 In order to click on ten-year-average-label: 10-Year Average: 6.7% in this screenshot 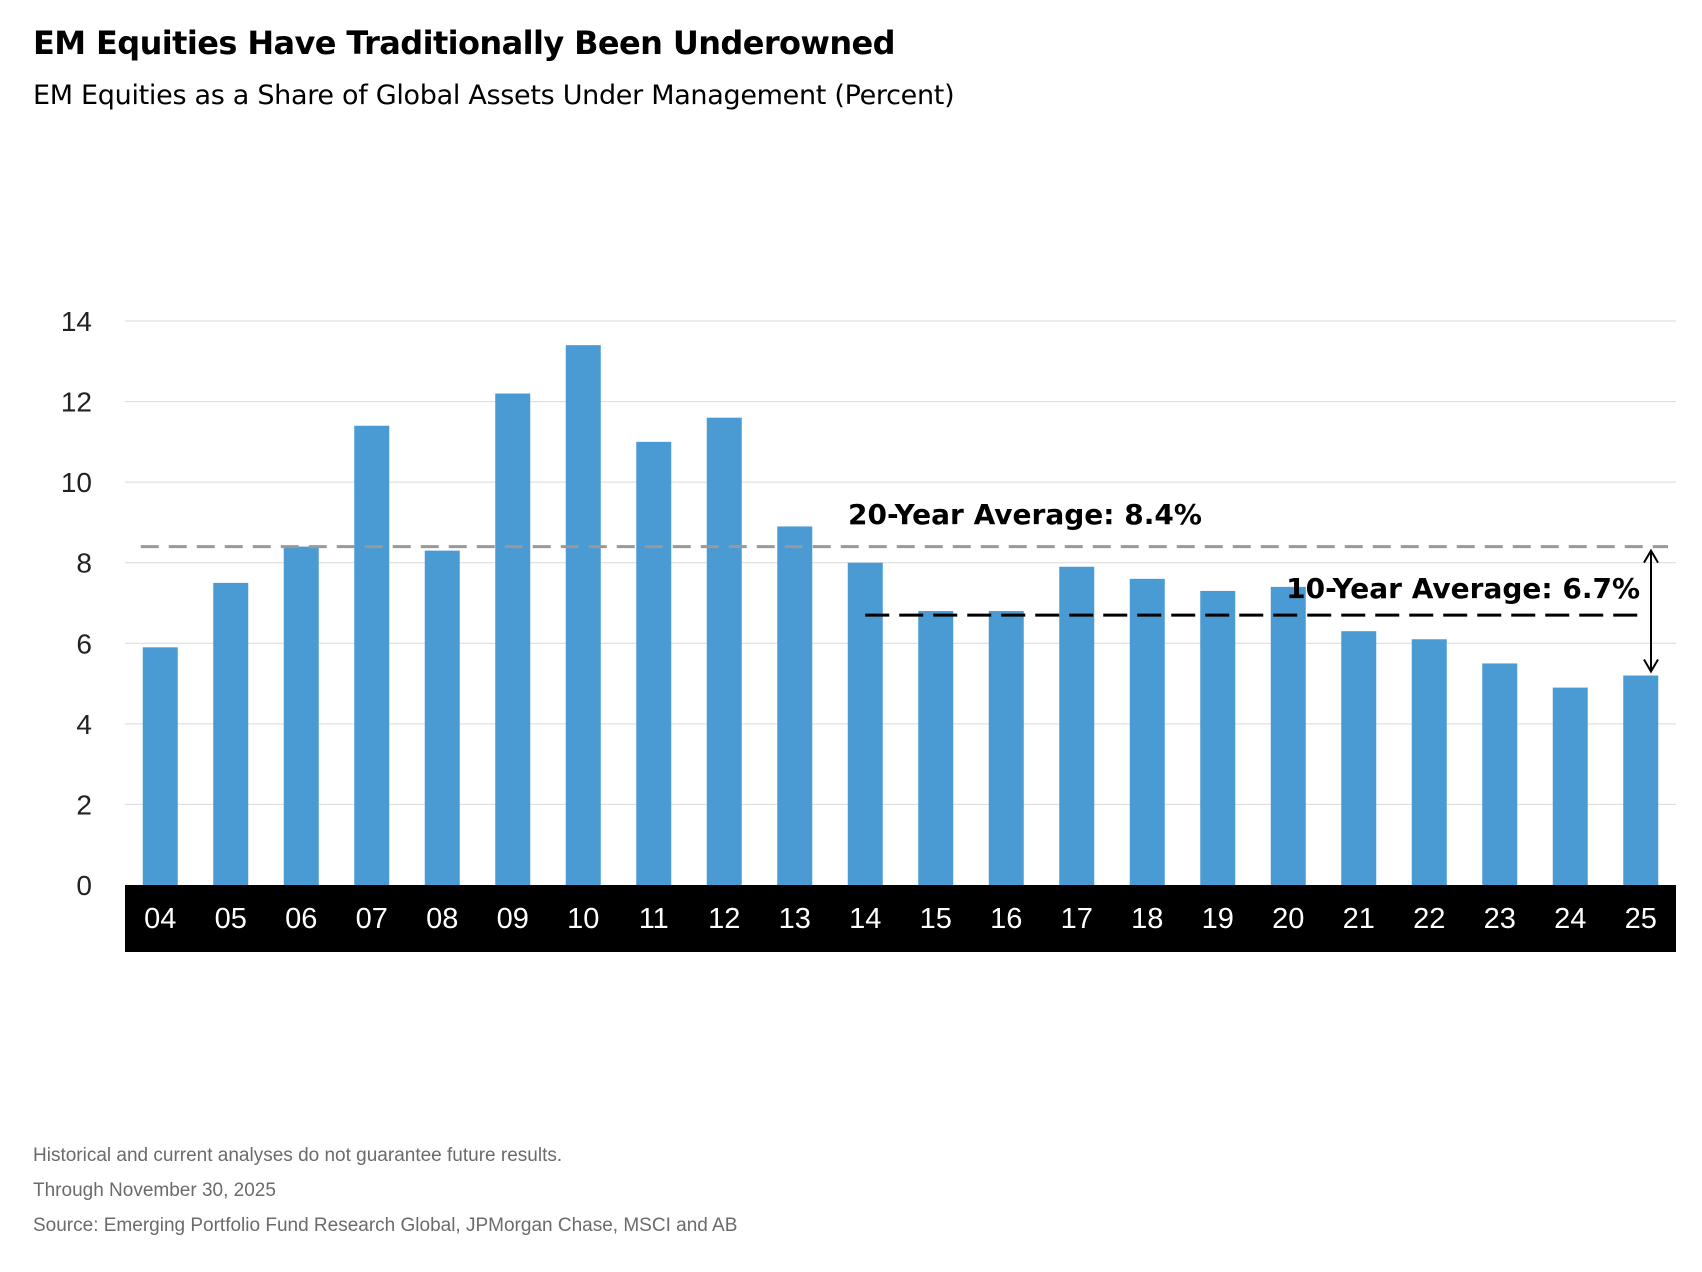, I will do `click(1463, 588)`.